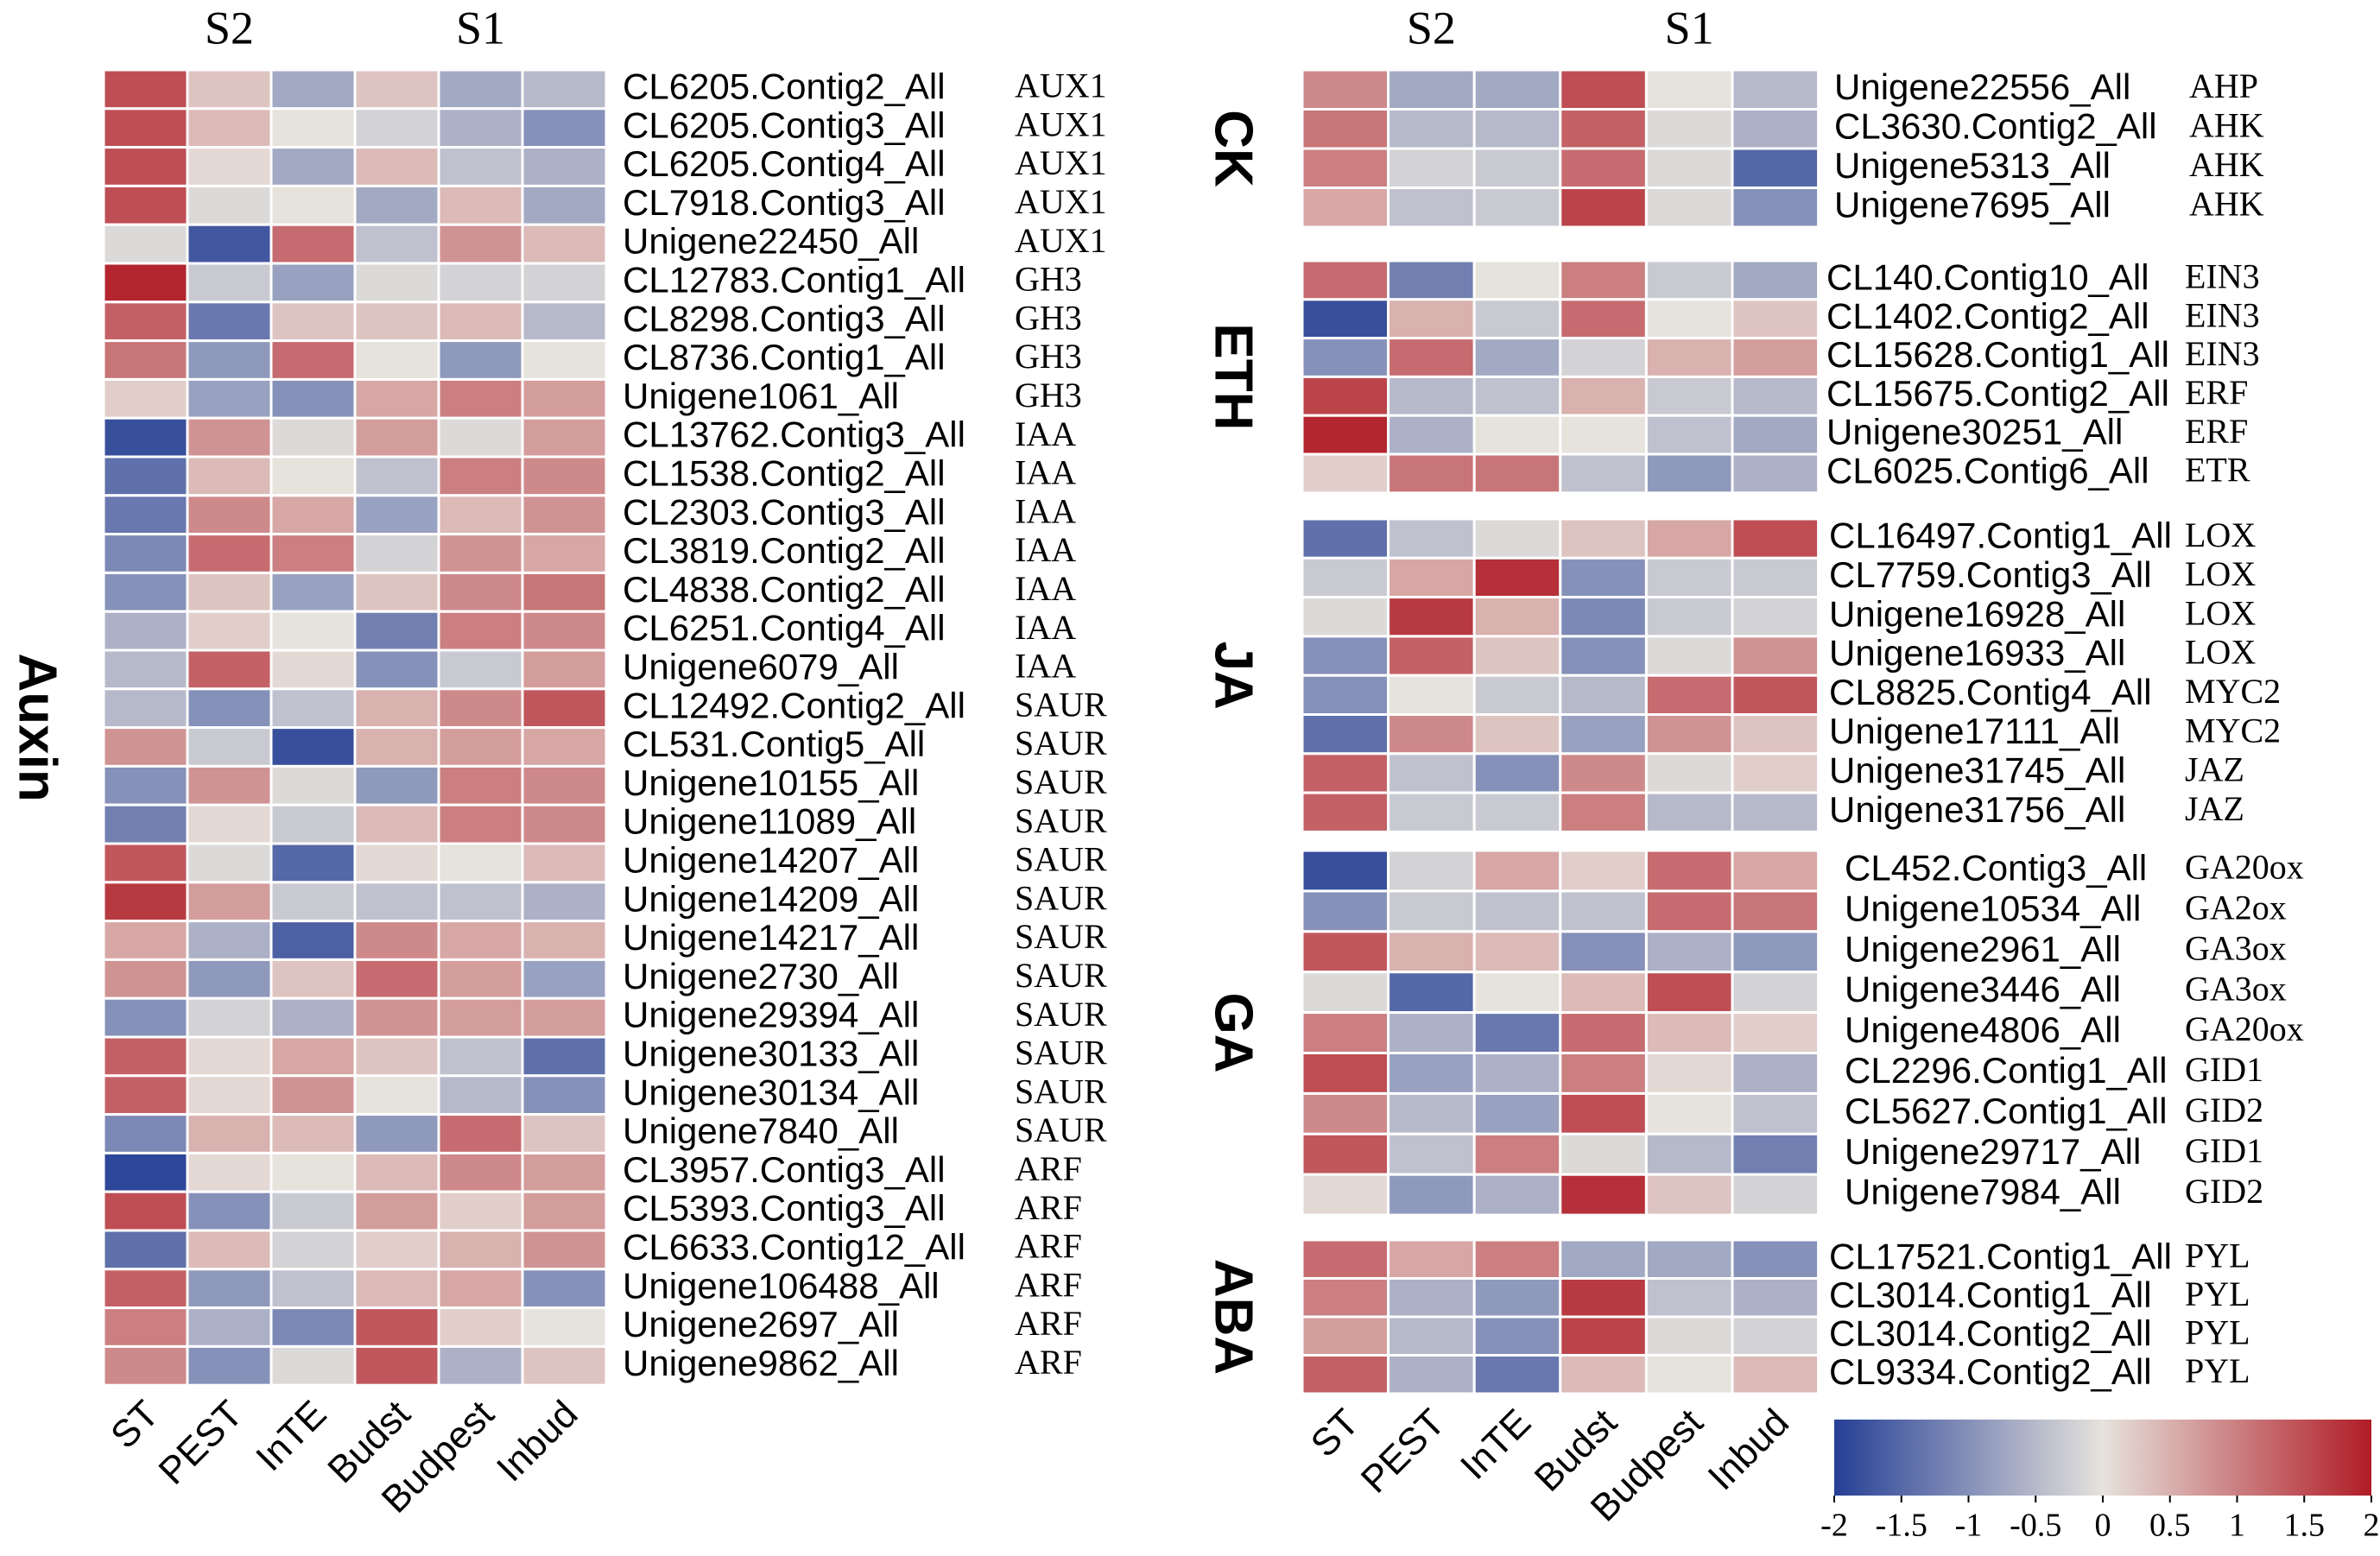  Describe the element at coordinates (2001, 1256) in the screenshot. I see `row-label: CL17521.Contig1_All` at that location.